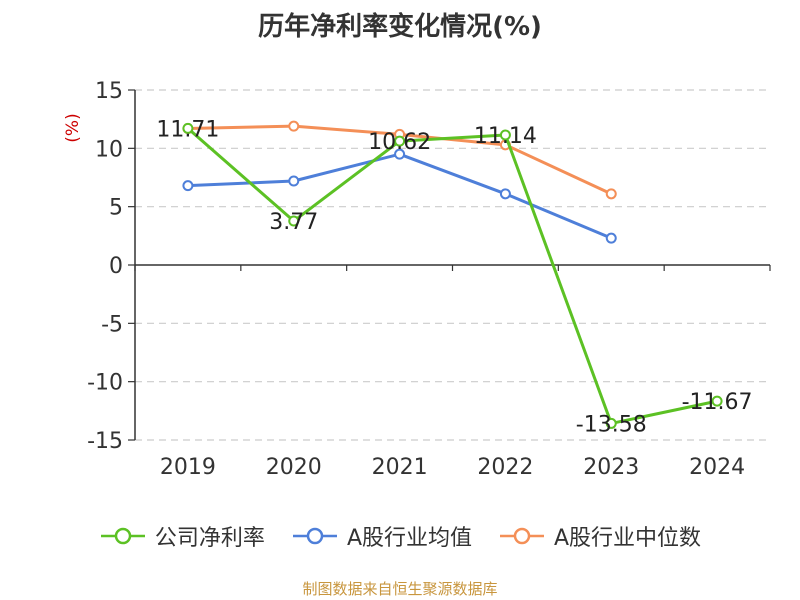 The height and width of the screenshot is (600, 800). What do you see at coordinates (400, 589) in the screenshot?
I see `data-source-note: 制图数据来自恒生聚源数据库` at bounding box center [400, 589].